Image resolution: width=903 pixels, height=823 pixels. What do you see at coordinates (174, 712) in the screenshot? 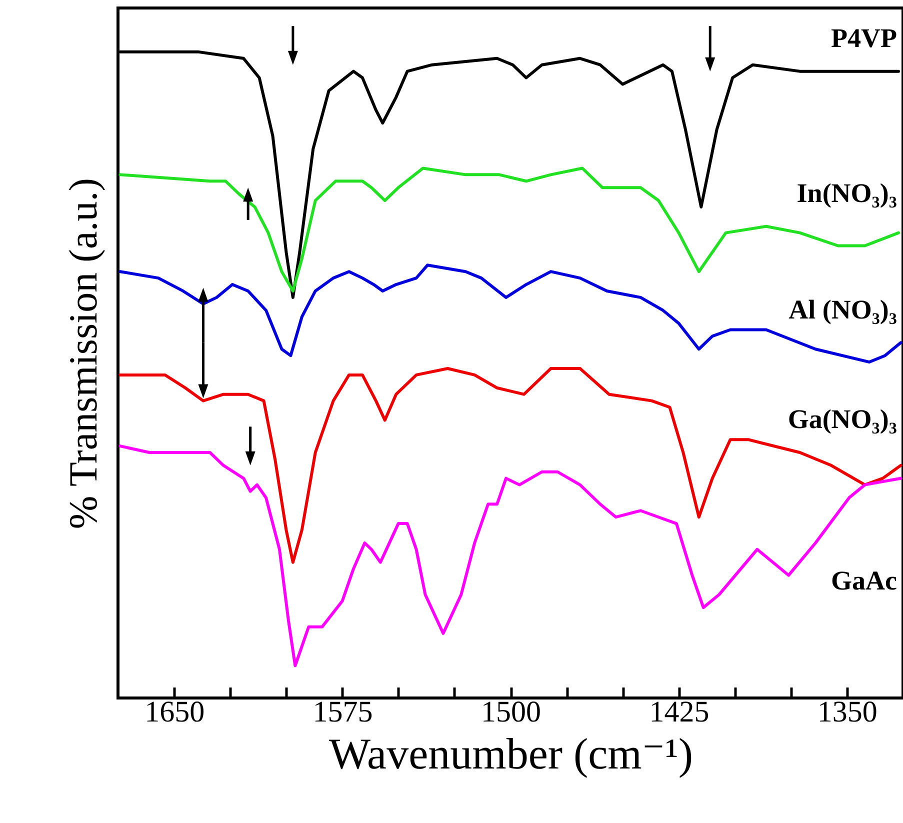
I see `x-tick-label: 1650` at bounding box center [174, 712].